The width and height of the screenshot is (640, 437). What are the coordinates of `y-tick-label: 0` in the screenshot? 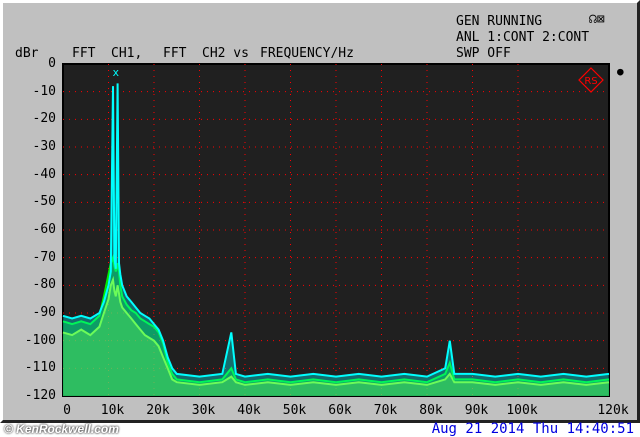 It's located at (52, 63).